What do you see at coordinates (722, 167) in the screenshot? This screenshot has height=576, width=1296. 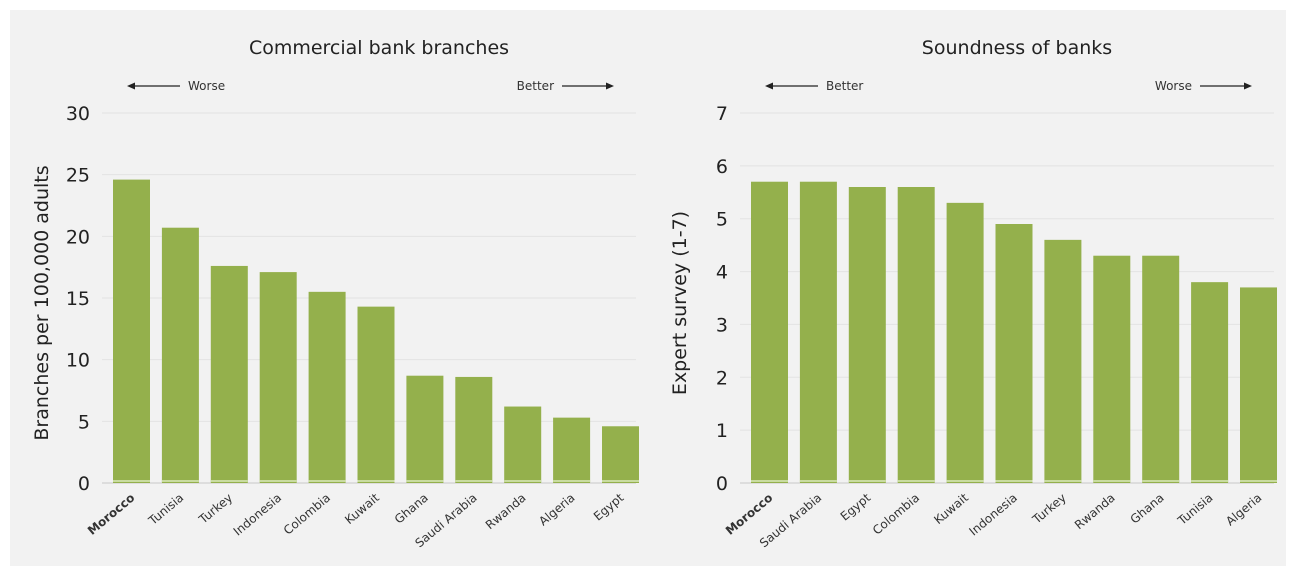 I see `y-tick-label: 6` at bounding box center [722, 167].